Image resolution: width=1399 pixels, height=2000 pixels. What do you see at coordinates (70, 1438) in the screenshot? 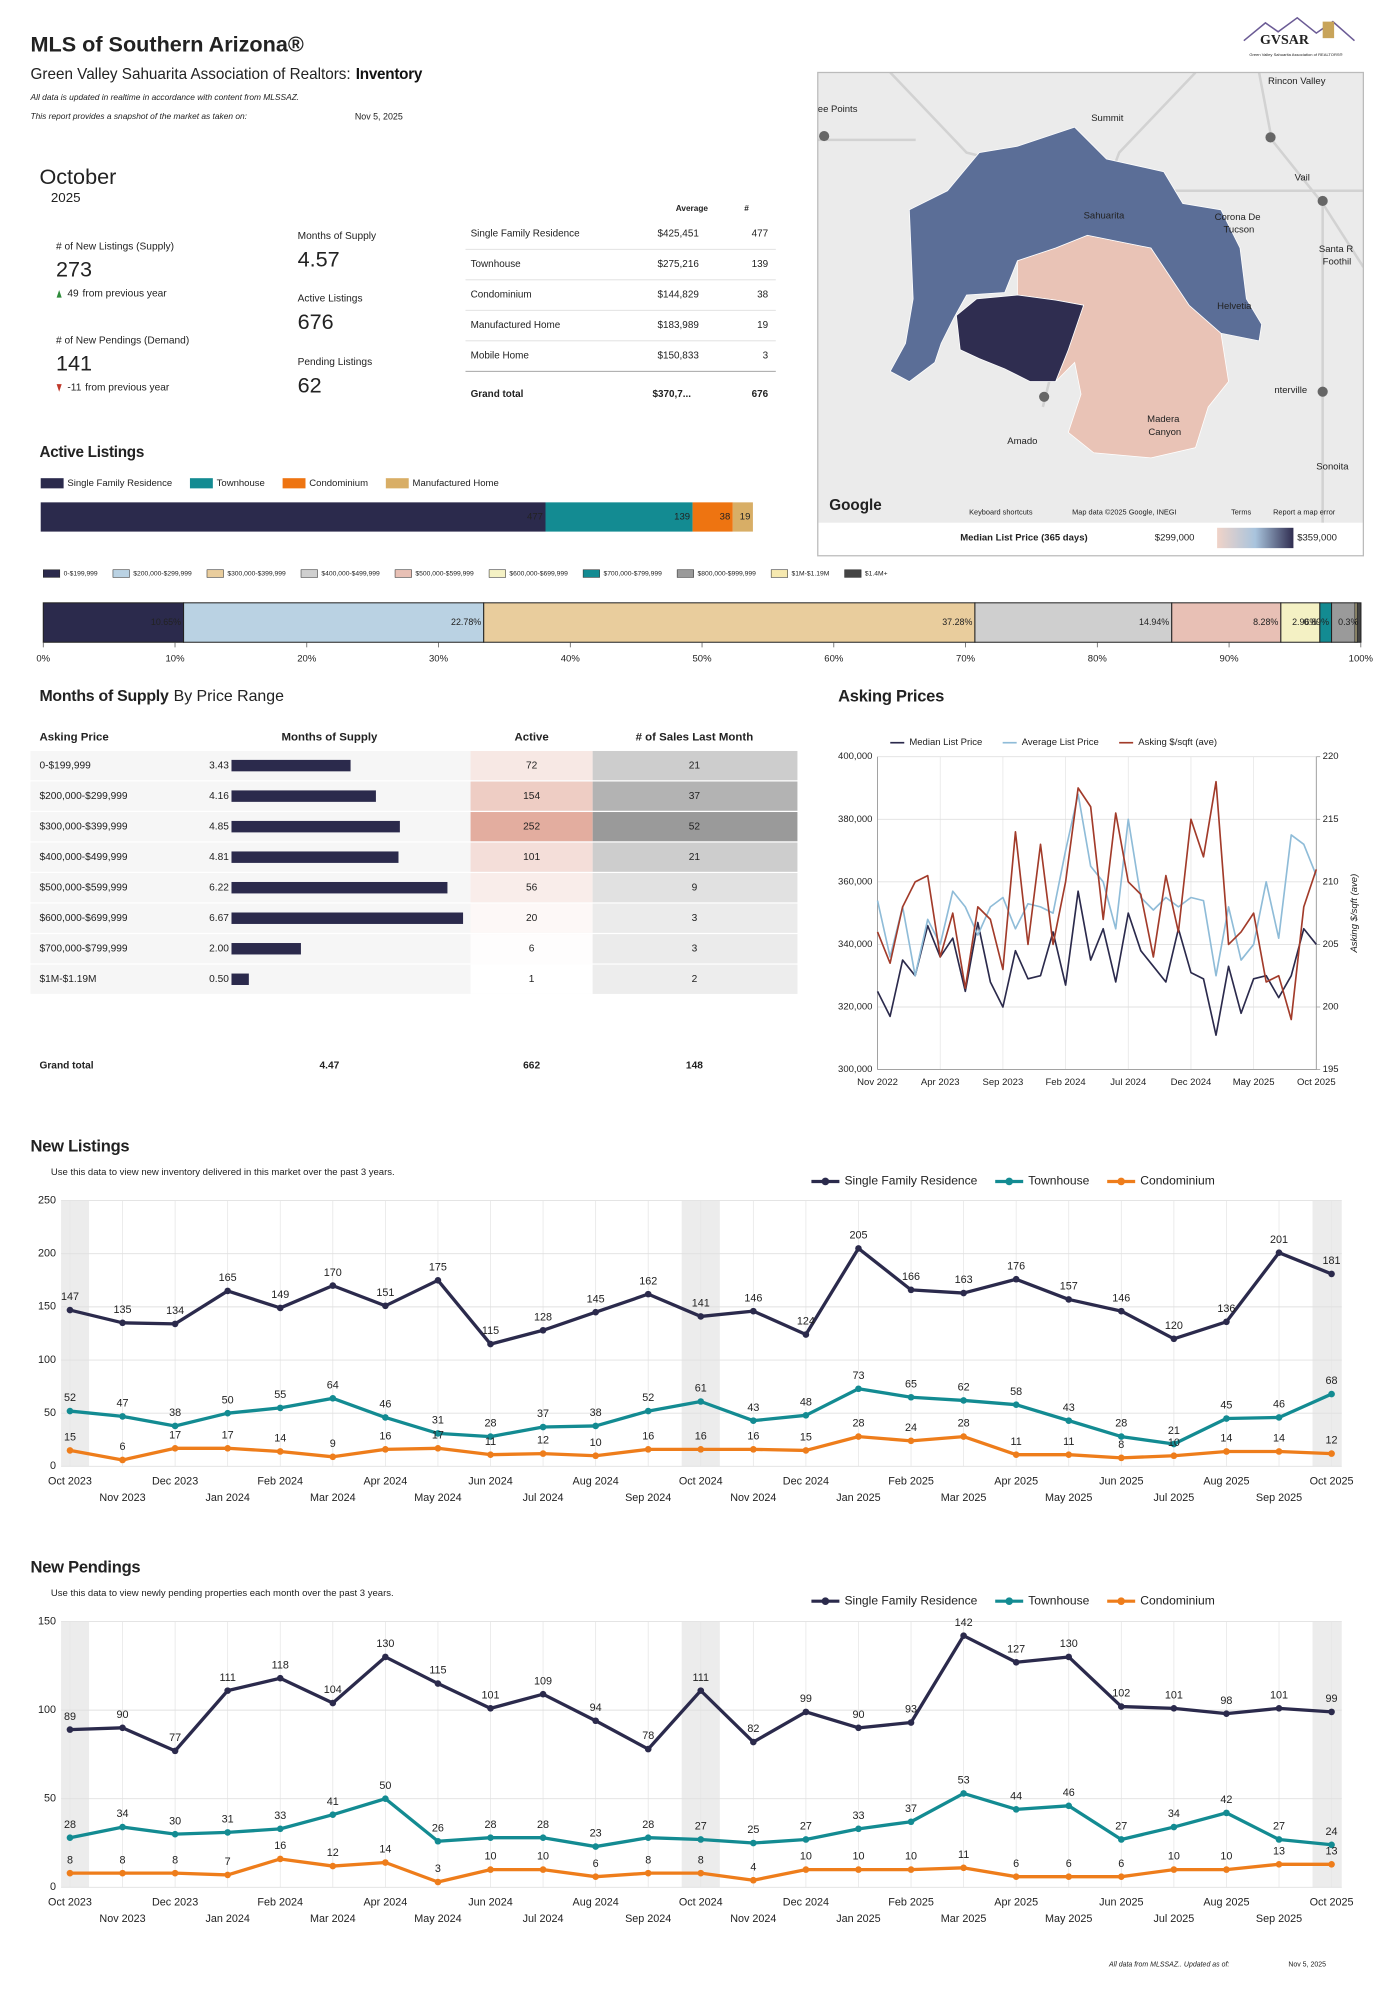
I see `data-label: 15` at bounding box center [70, 1438].